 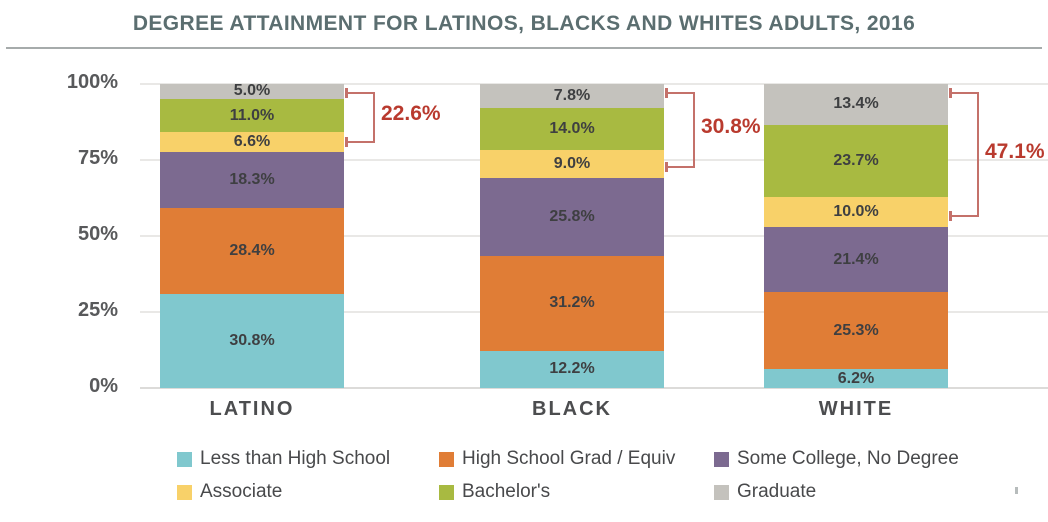 I want to click on segment-value-label: 28.4%, so click(x=252, y=251).